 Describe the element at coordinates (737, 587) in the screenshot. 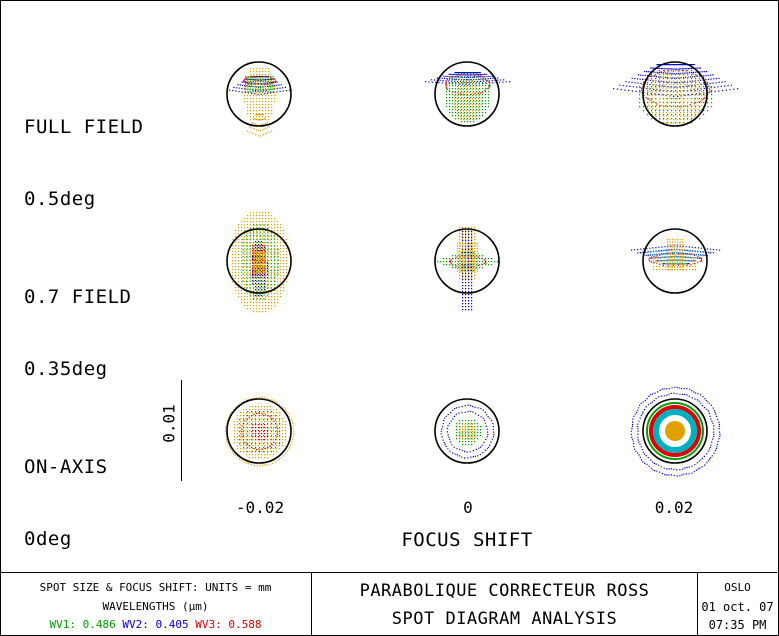

I see `program-name: OSLO` at that location.